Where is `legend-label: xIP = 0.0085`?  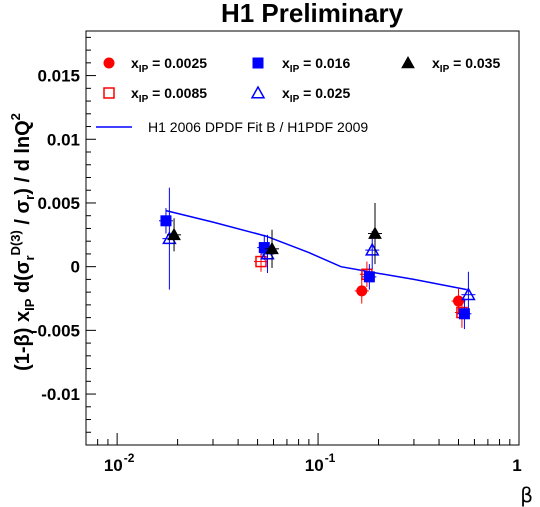 legend-label: xIP = 0.0085 is located at coordinates (169, 95).